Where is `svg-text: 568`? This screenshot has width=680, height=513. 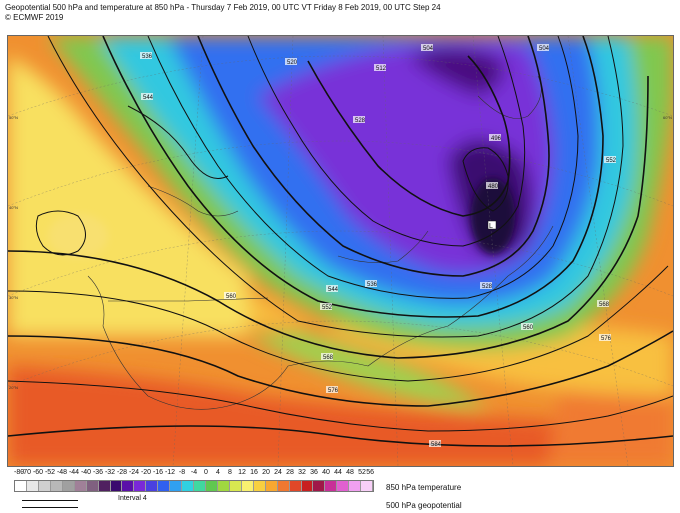
svg-text: 568 is located at coordinates (604, 305).